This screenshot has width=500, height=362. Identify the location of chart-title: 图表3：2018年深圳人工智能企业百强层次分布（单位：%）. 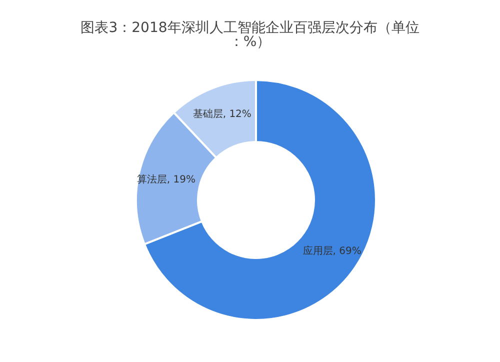
(250, 35).